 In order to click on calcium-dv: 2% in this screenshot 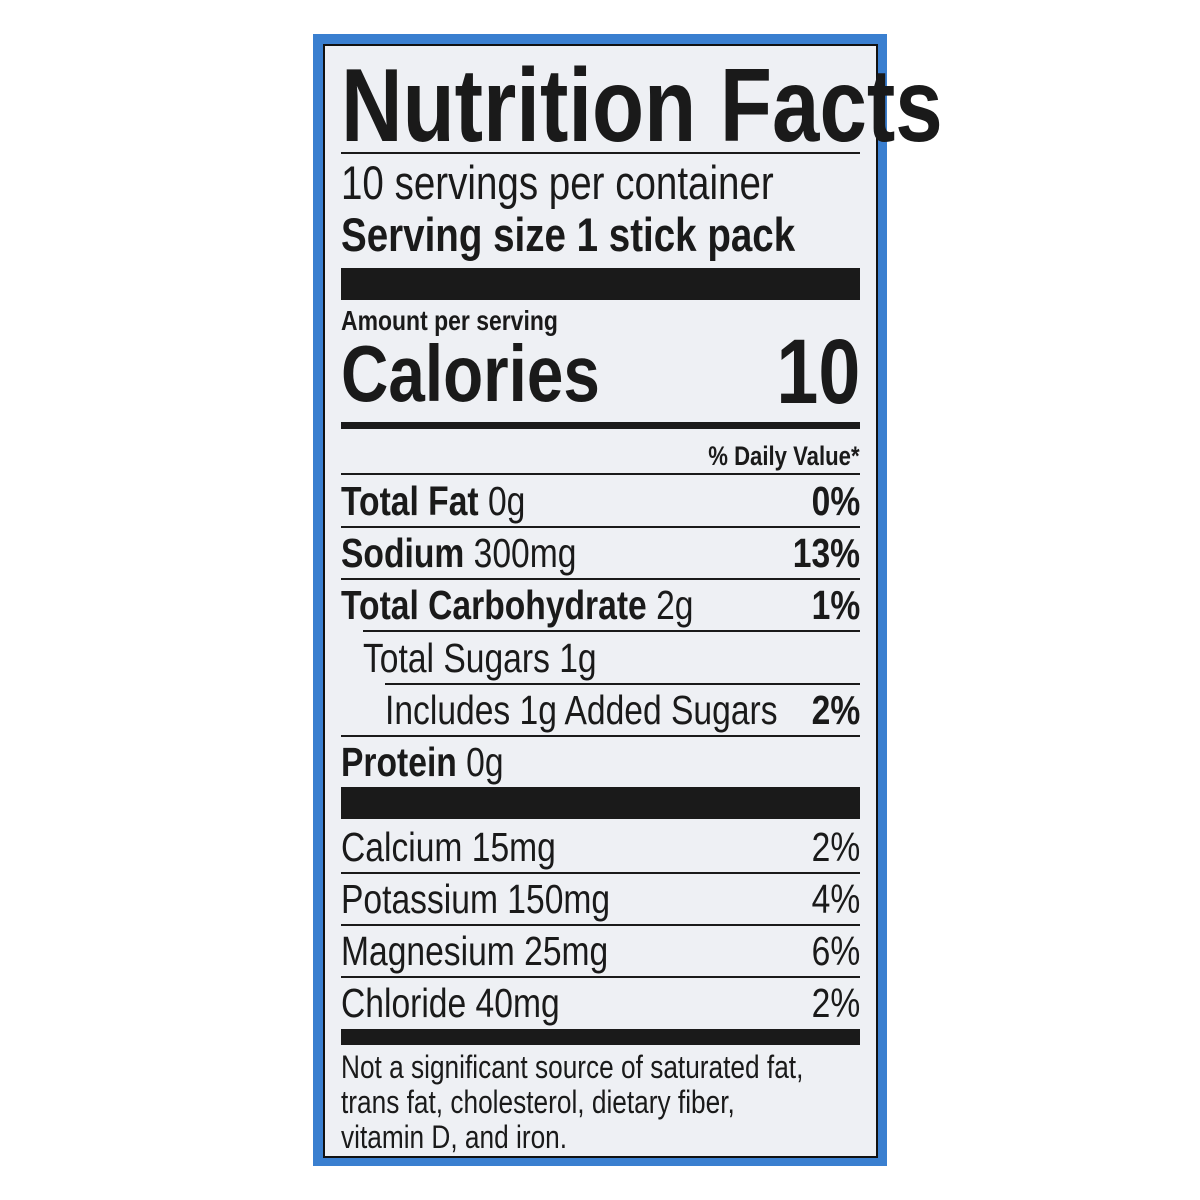, I will do `click(835, 847)`.